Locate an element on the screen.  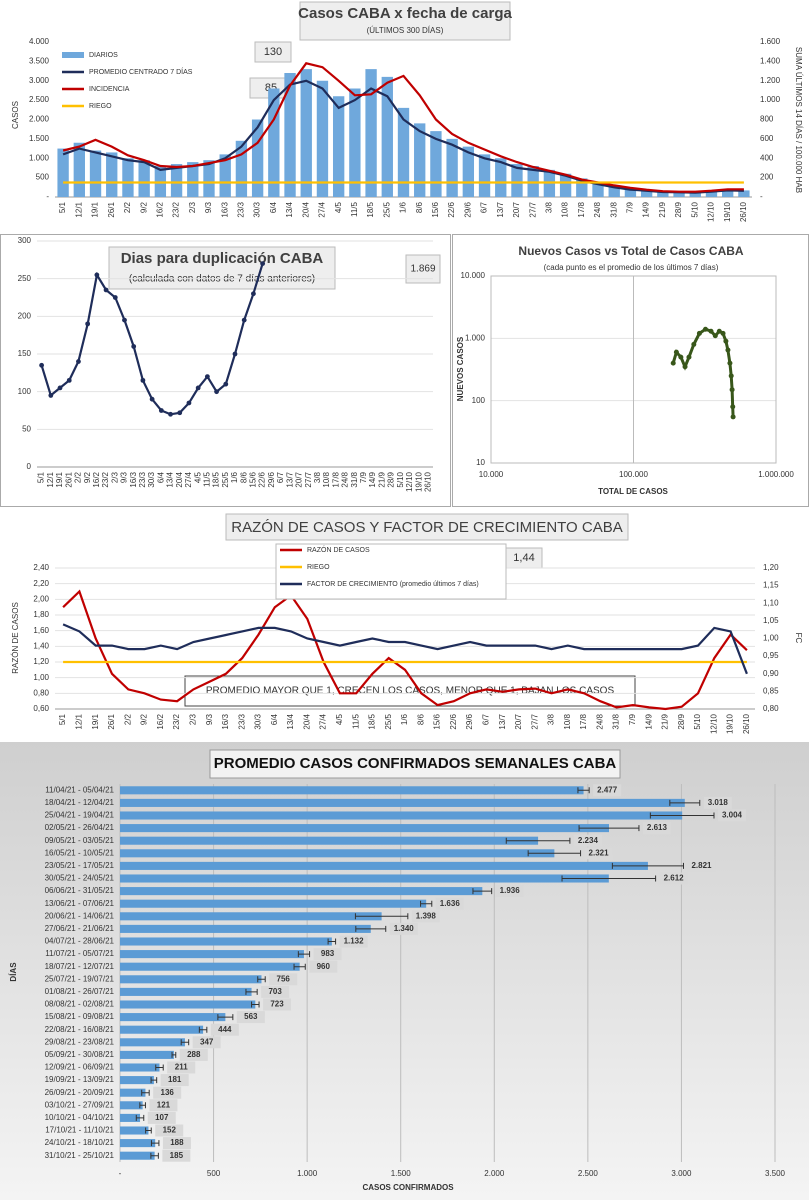
annotation-box is located at coordinates (273, 52).